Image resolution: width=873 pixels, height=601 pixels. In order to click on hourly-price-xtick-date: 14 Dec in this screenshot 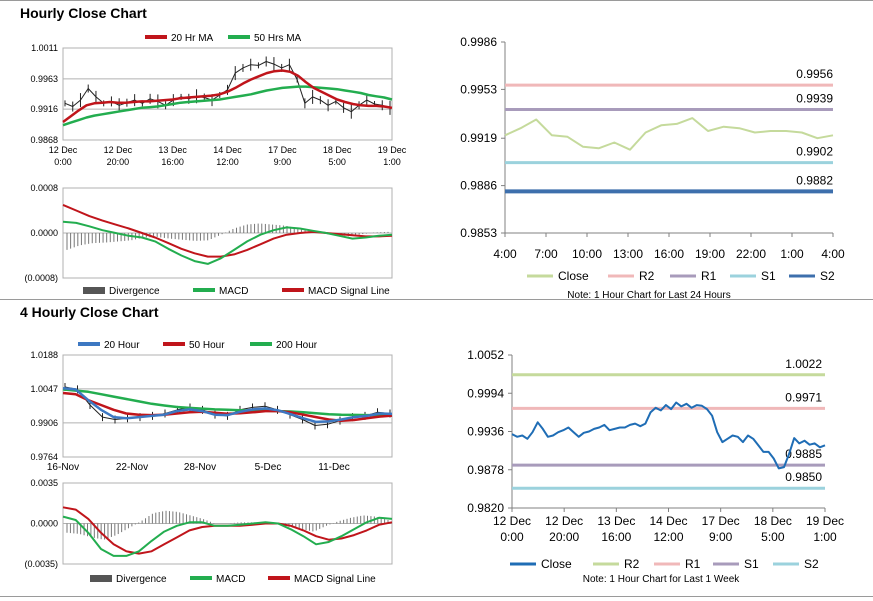, I will do `click(227, 150)`.